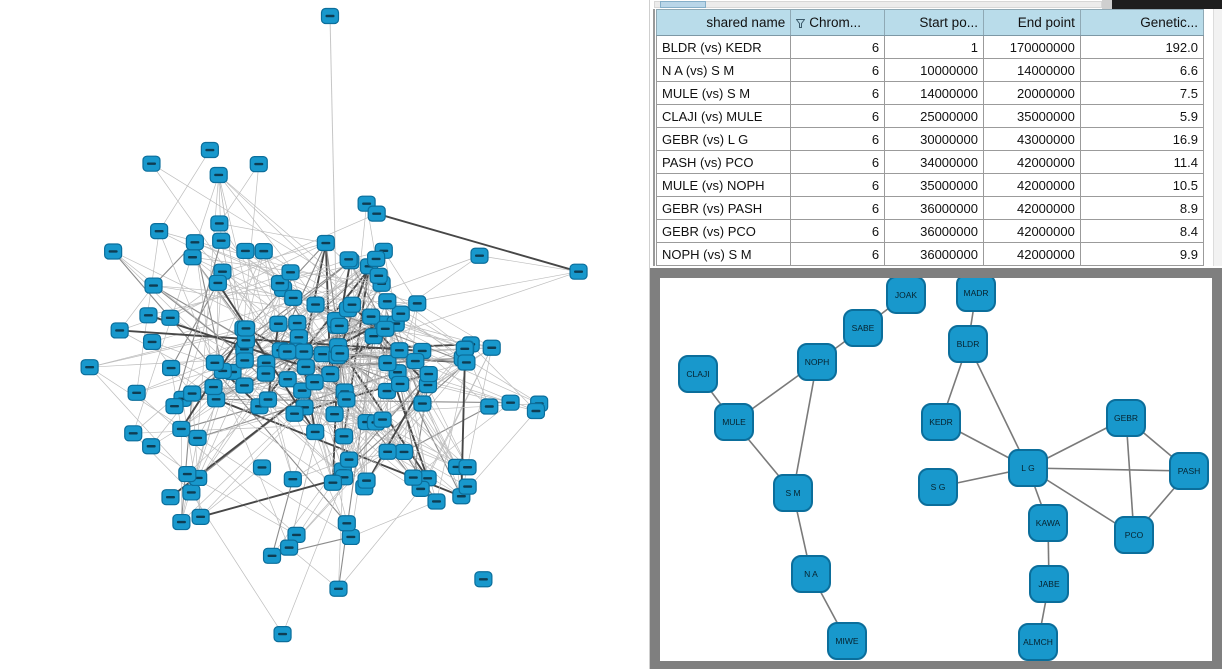 Image resolution: width=1222 pixels, height=669 pixels. Describe the element at coordinates (930, 162) in the screenshot. I see `table-row: PASH (vs) PCO 6 34000000 42000000 11.4` at that location.